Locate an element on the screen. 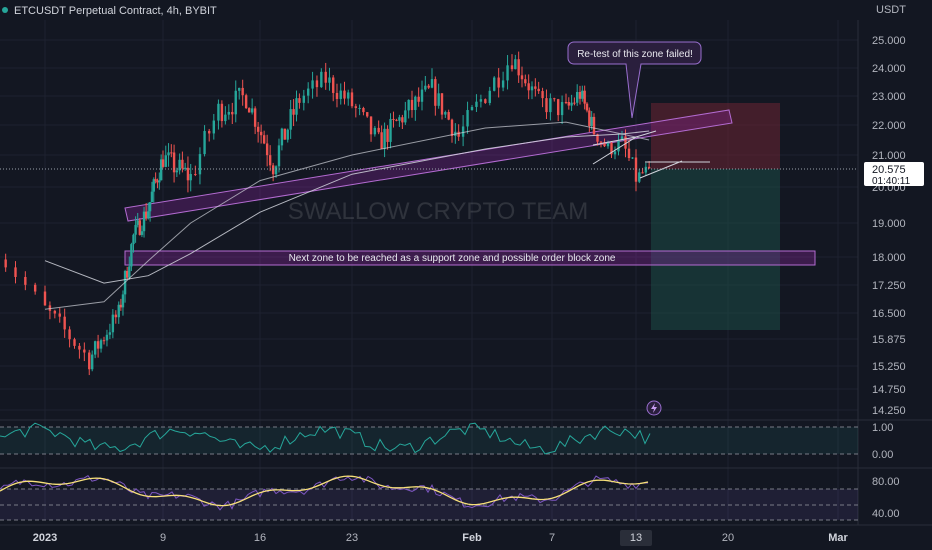  price-tick: 17.250 is located at coordinates (889, 286).